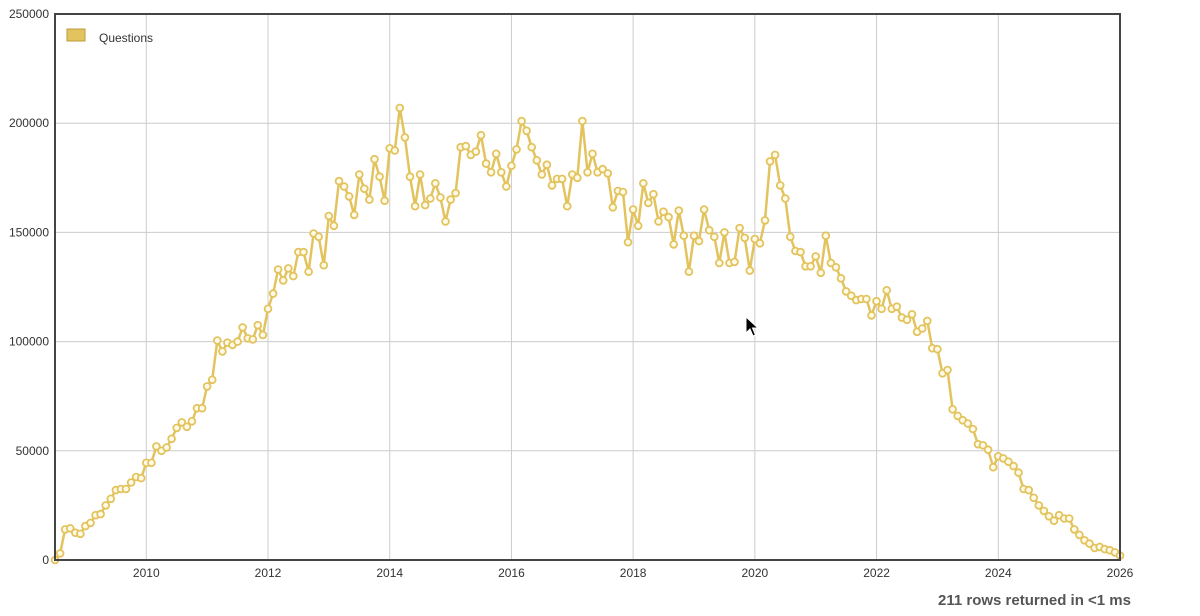 The height and width of the screenshot is (616, 1200). What do you see at coordinates (1034, 600) in the screenshot?
I see `status-text: 211 rows returned in <1 ms` at bounding box center [1034, 600].